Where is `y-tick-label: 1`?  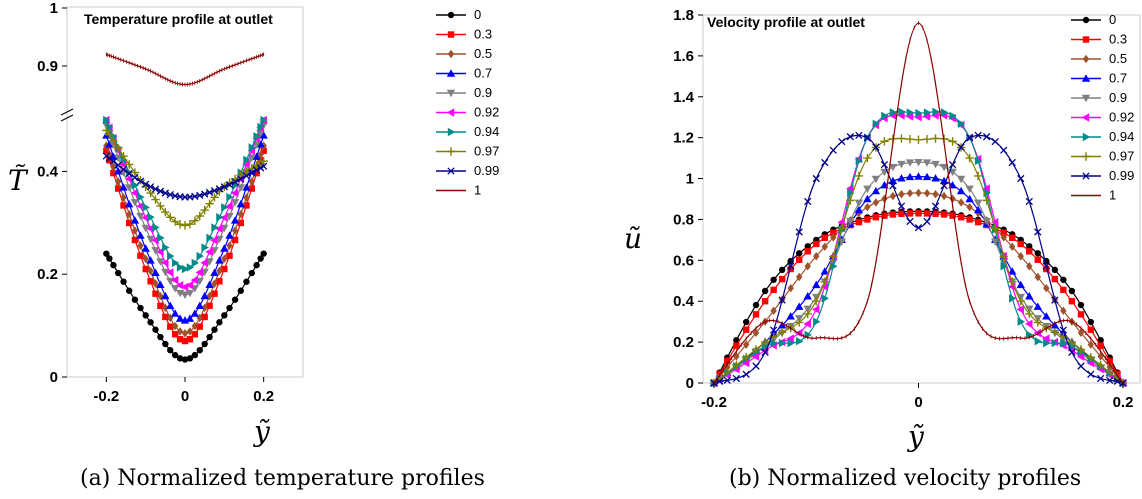 y-tick-label: 1 is located at coordinates (54, 8).